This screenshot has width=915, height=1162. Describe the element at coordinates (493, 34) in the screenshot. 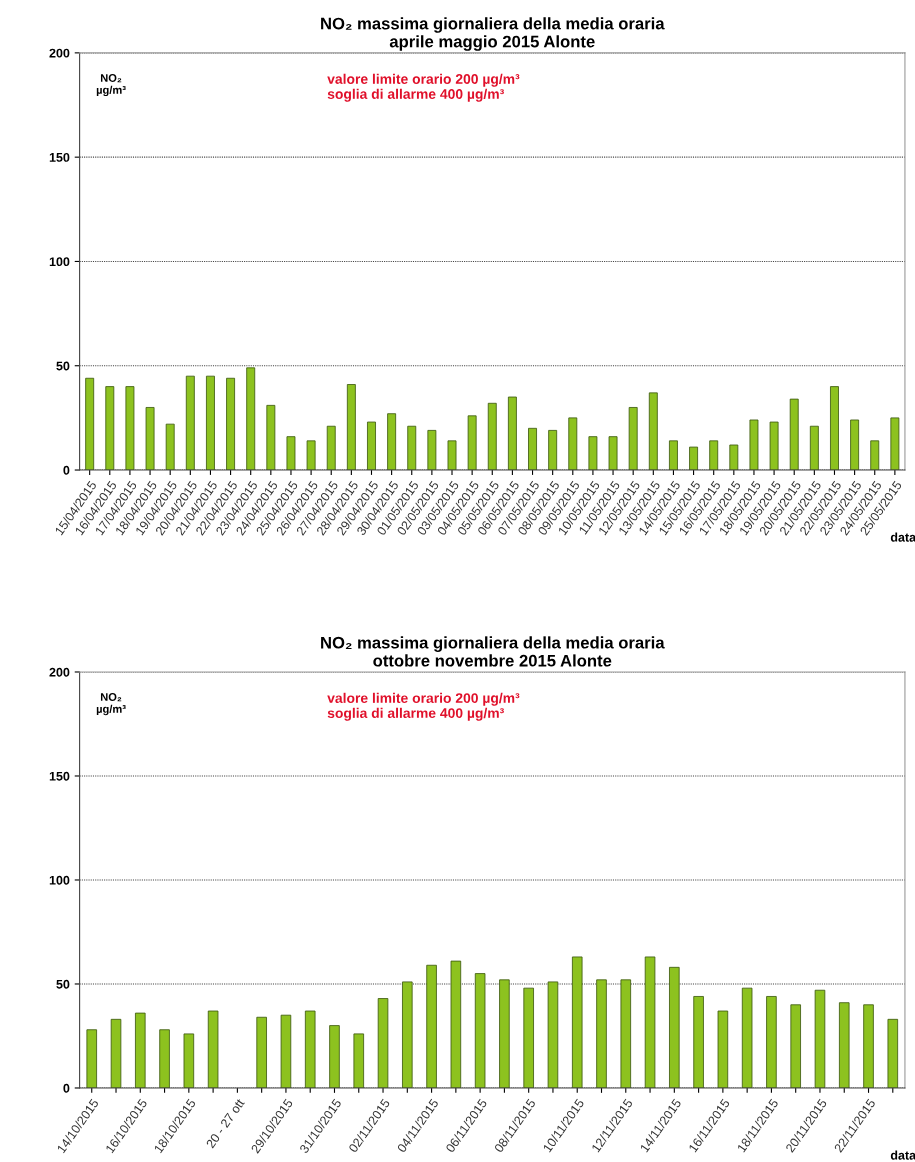

I see `chart-title: NO₂ massima giornaliera della media oraria aprile maggio 2015 Alonte` at that location.